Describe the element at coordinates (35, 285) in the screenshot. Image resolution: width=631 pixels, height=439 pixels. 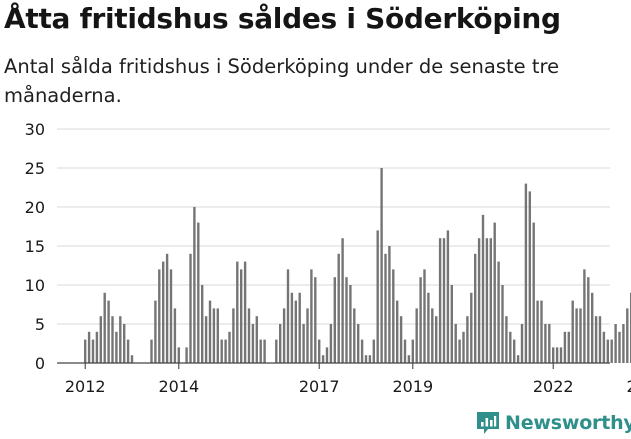
I see `y-tick-label: 10` at that location.